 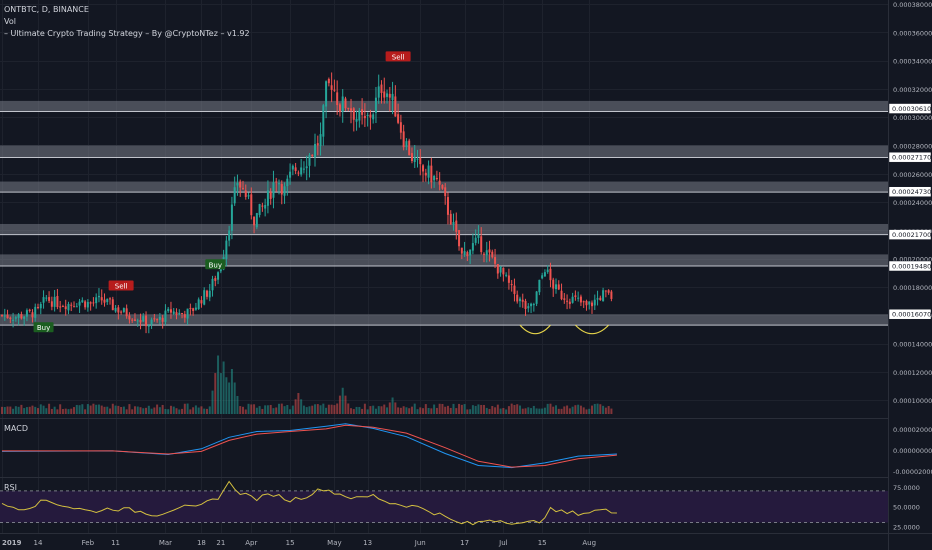 What do you see at coordinates (912, 373) in the screenshot?
I see `price-tick-label: 0.00012000` at bounding box center [912, 373].